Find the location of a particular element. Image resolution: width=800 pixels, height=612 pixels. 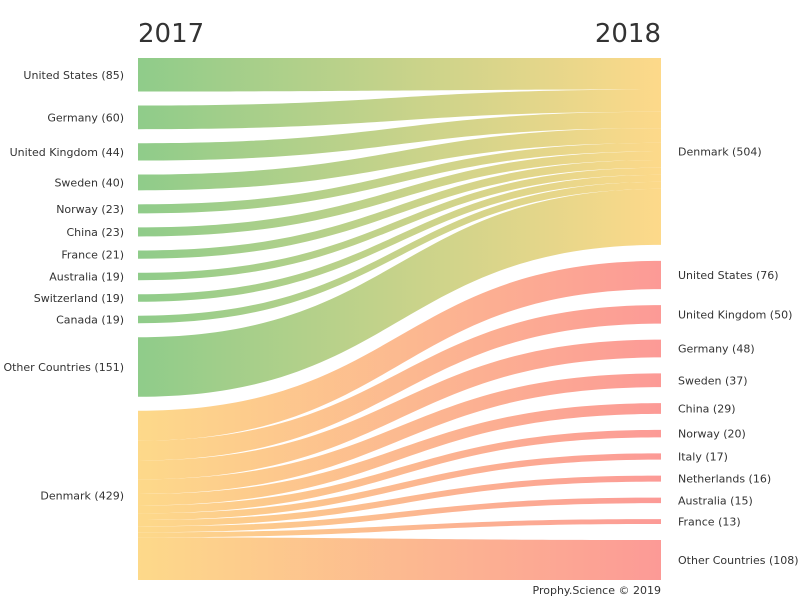

flow-denmark-to-france is located at coordinates (399, 528).